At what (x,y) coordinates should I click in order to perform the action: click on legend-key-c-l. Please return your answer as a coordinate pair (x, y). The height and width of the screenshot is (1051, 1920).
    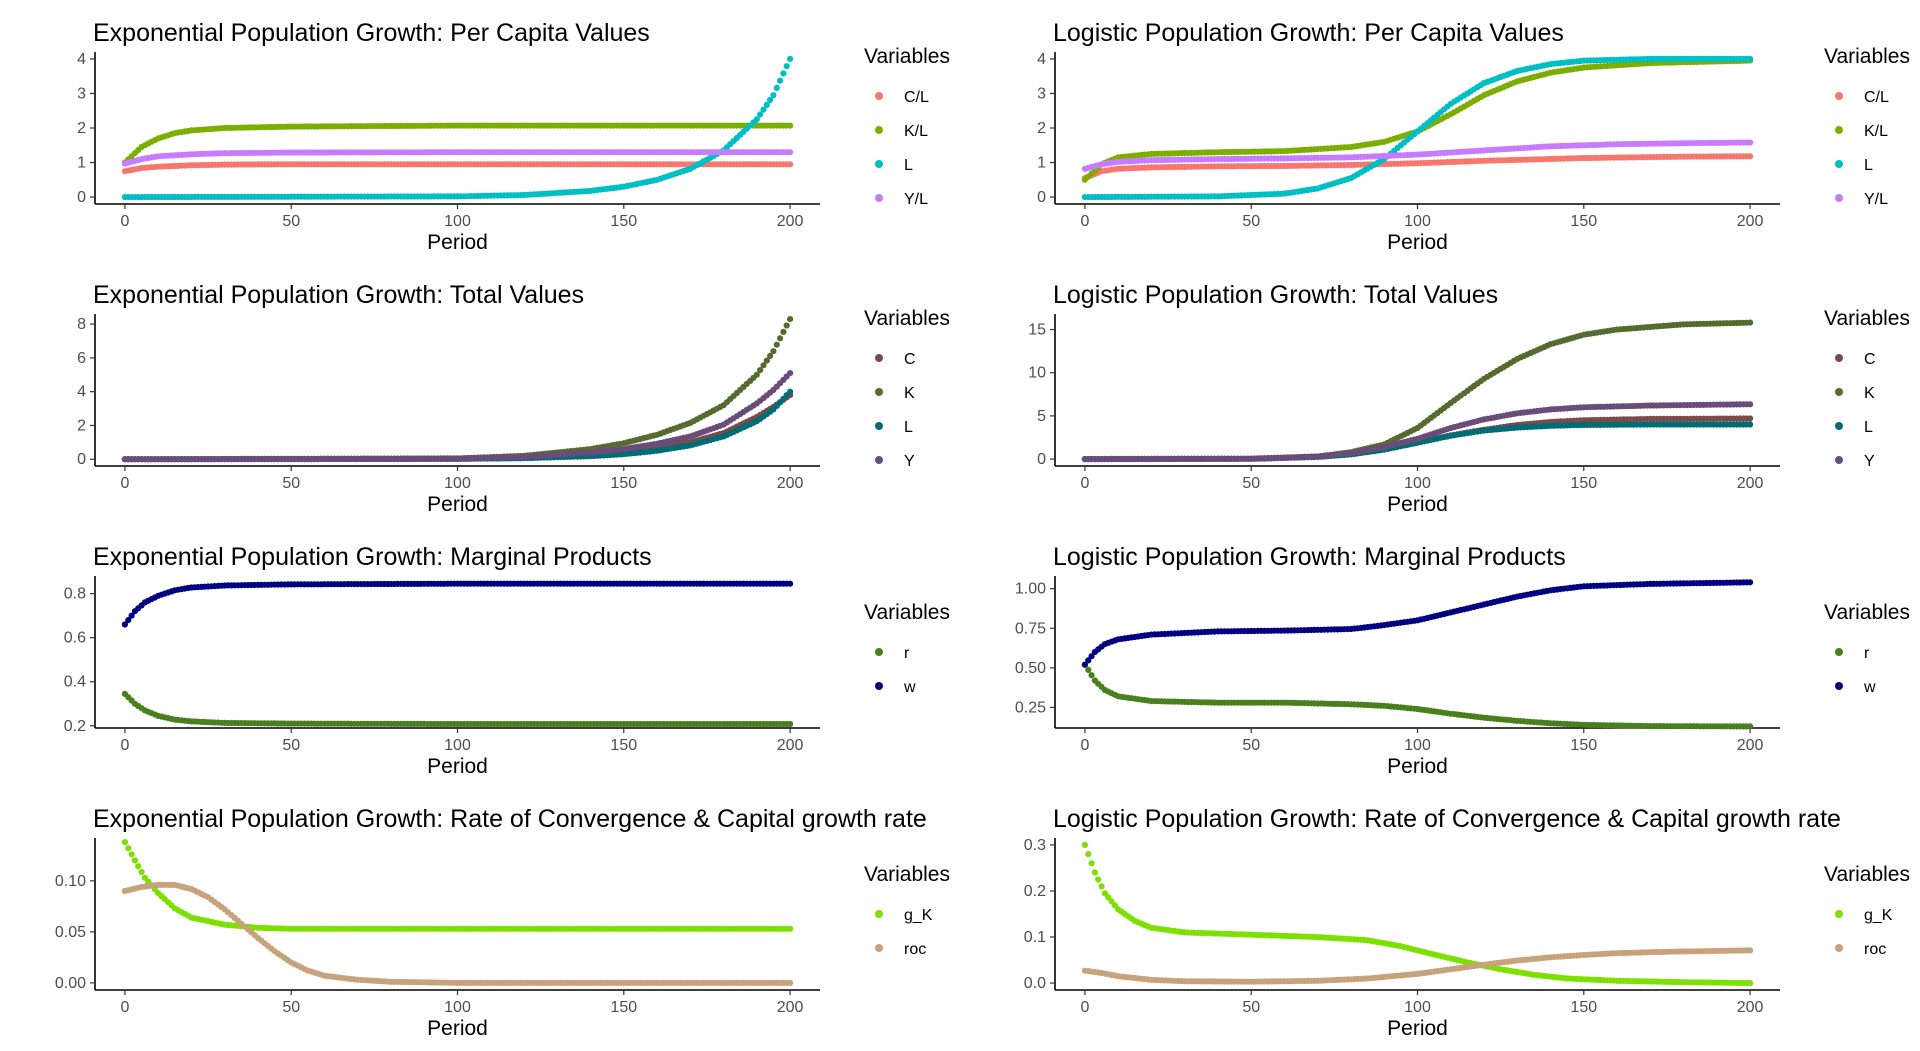
    Looking at the image, I should click on (879, 96).